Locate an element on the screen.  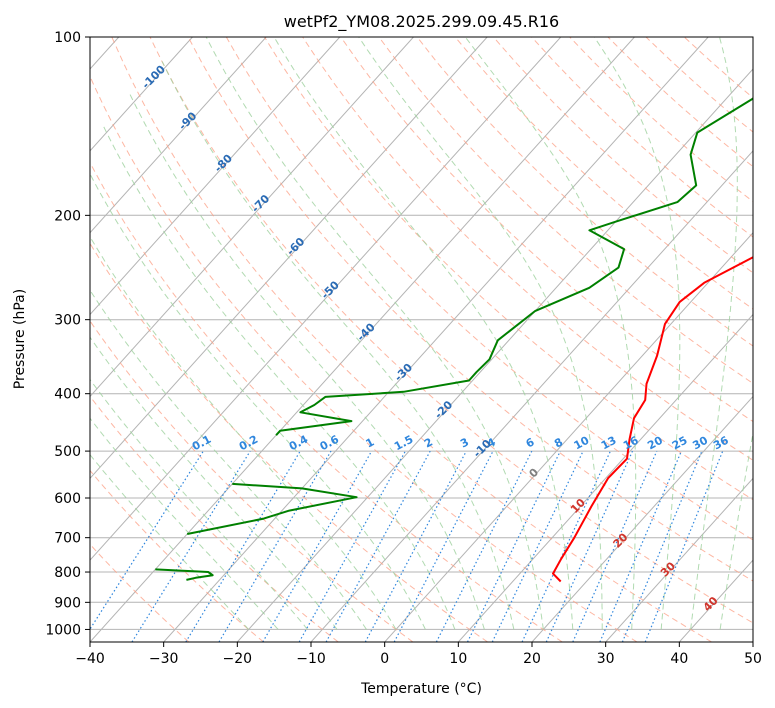
y-tick-label: 500 is located at coordinates (67, 452).